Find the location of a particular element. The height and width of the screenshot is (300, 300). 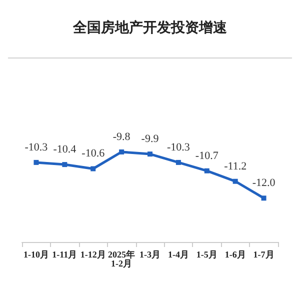

x-tick-label: 1-5月 is located at coordinates (207, 255).